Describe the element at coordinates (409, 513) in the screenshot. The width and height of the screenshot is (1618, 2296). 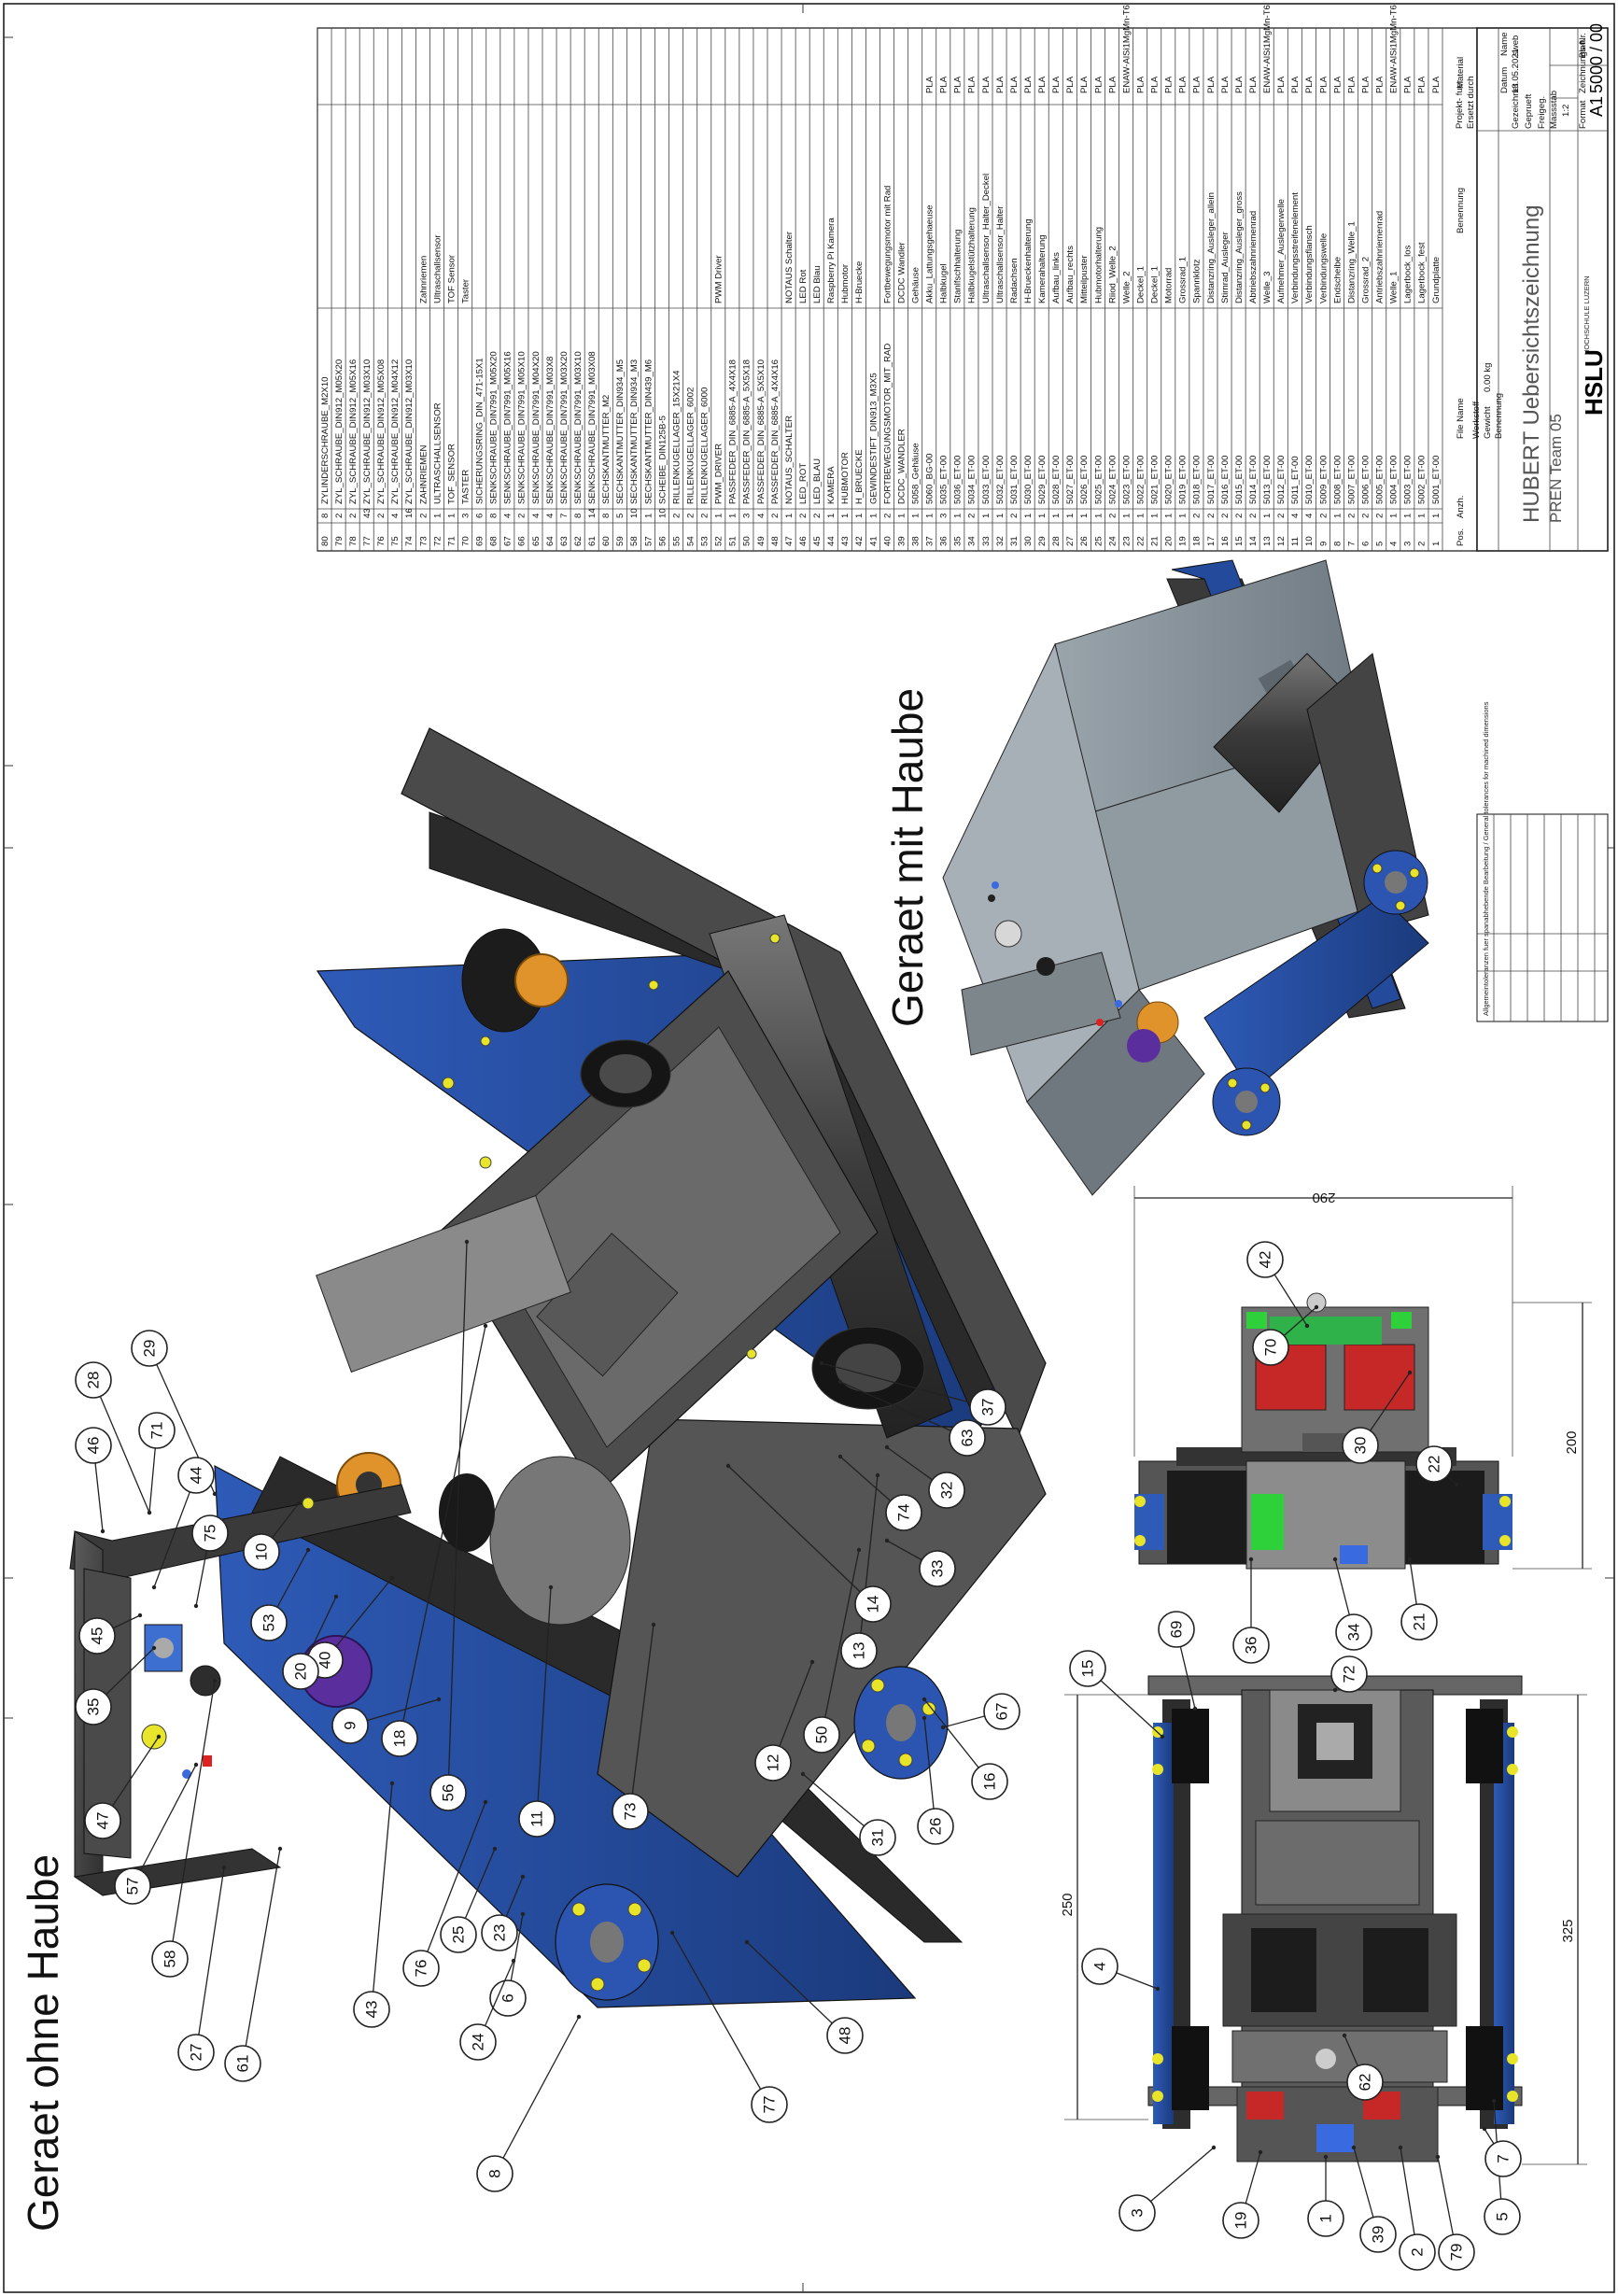
I see `bom-qty: 16` at that location.